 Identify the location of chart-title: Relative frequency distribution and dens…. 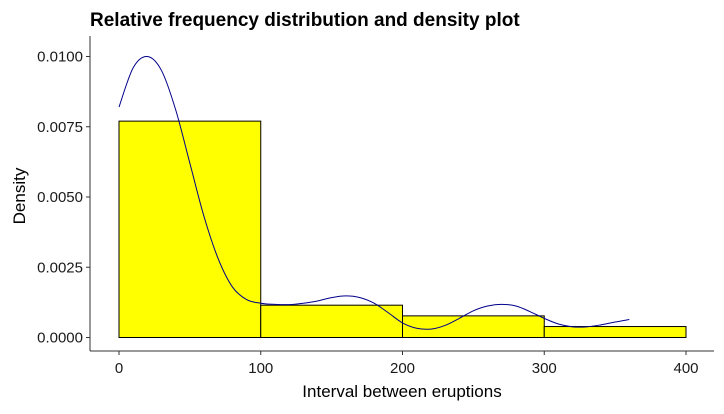
(305, 20).